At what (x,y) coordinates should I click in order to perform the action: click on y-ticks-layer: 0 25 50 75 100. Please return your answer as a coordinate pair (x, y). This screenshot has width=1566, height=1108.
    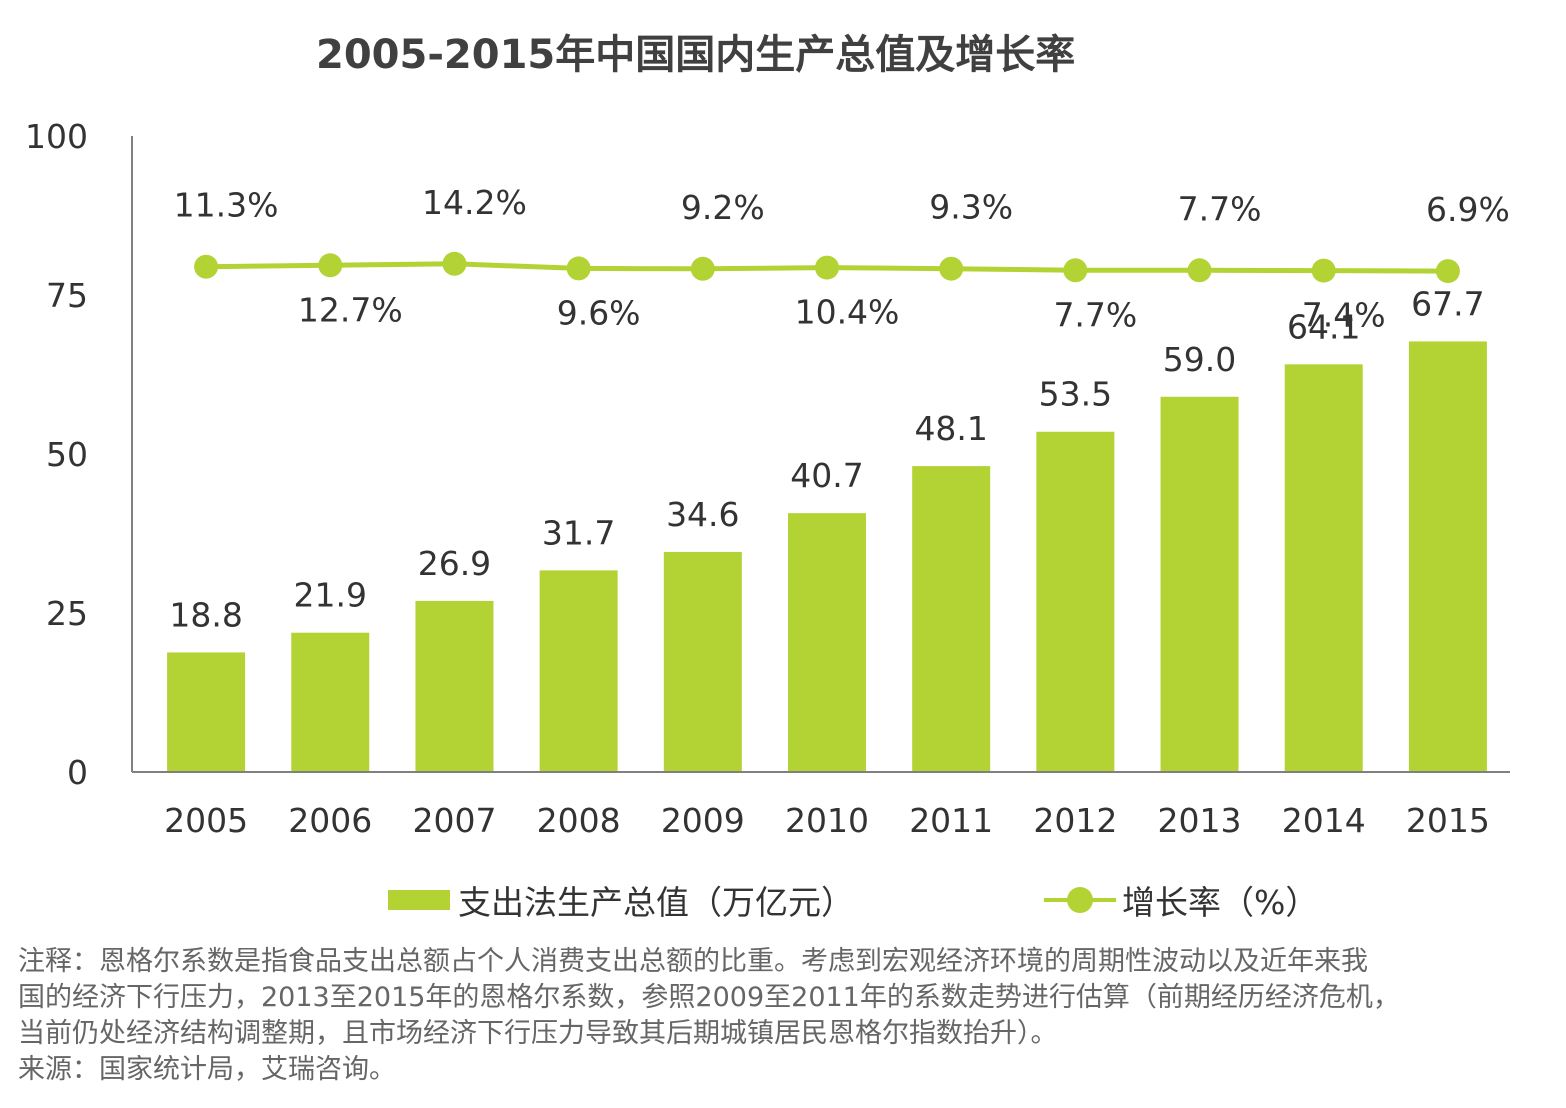
    Looking at the image, I should click on (56, 454).